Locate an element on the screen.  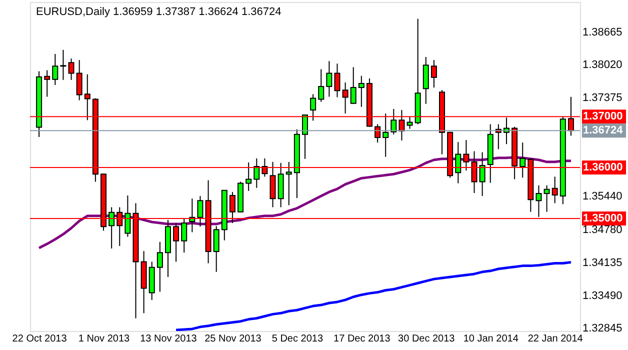
x-tick-label: 13 Nov 2013 is located at coordinates (169, 339).